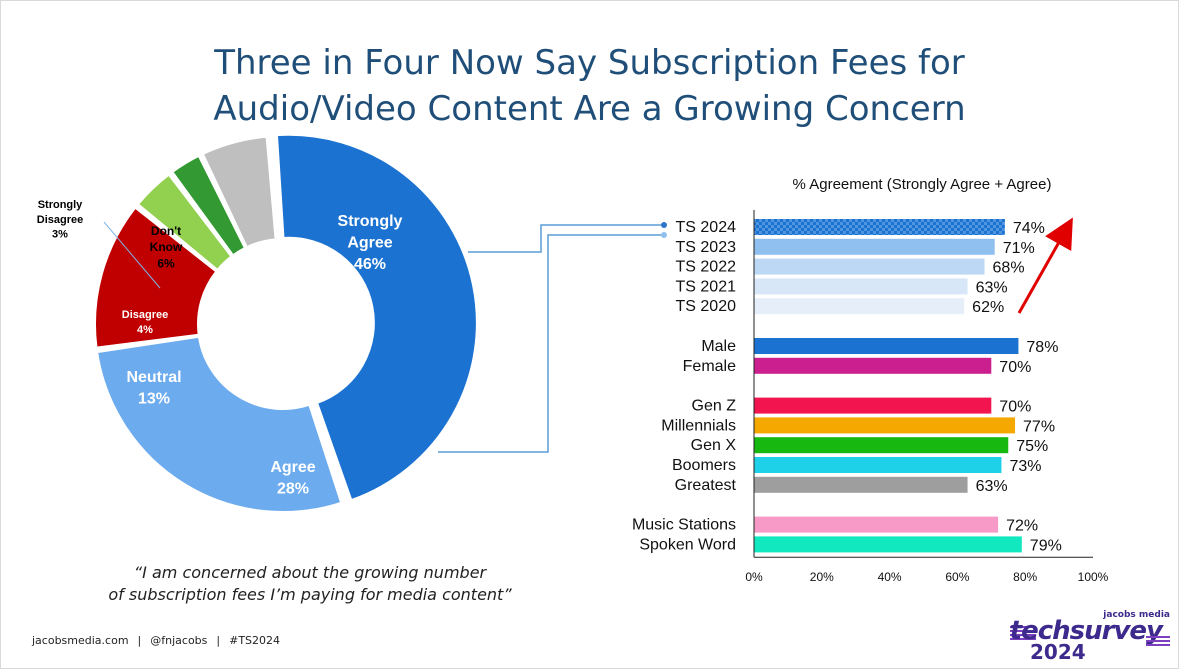 The image size is (1179, 669). Describe the element at coordinates (873, 405) in the screenshot. I see `bar-gen-z` at that location.